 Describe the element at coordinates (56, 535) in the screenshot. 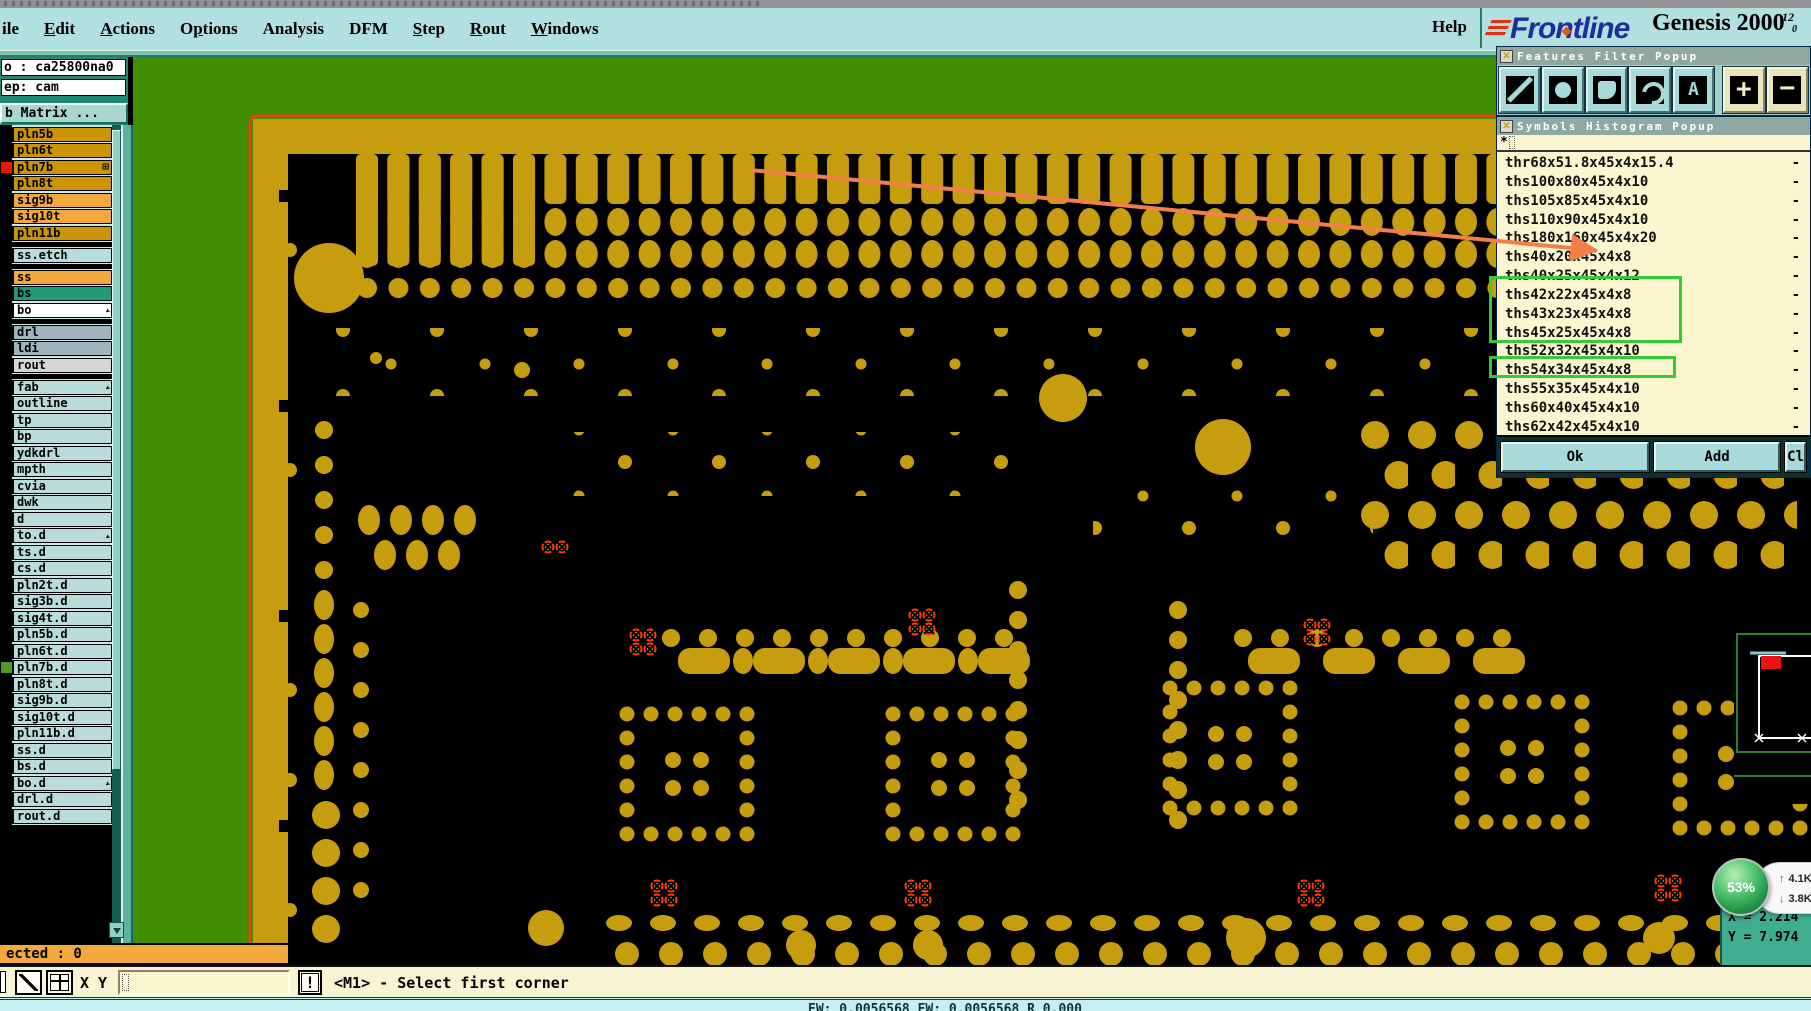

I see `layer-row: to.d` at that location.